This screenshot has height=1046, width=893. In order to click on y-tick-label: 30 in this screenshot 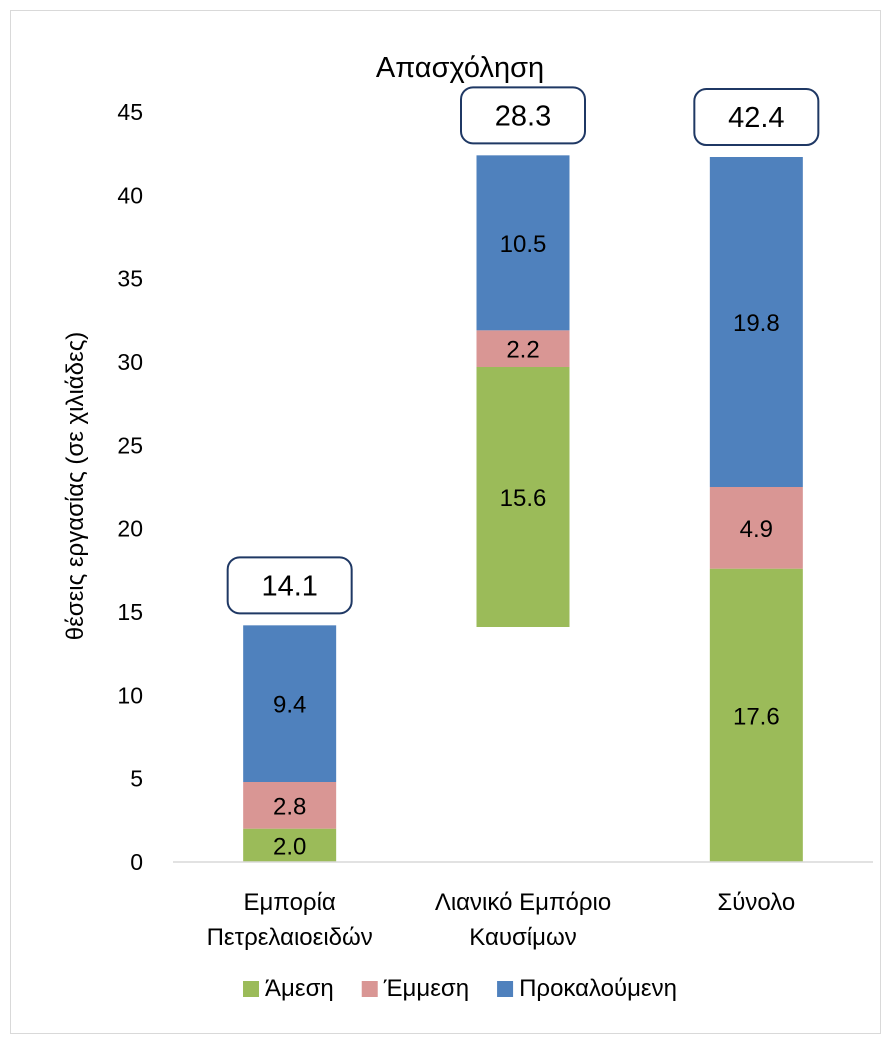, I will do `click(130, 362)`.